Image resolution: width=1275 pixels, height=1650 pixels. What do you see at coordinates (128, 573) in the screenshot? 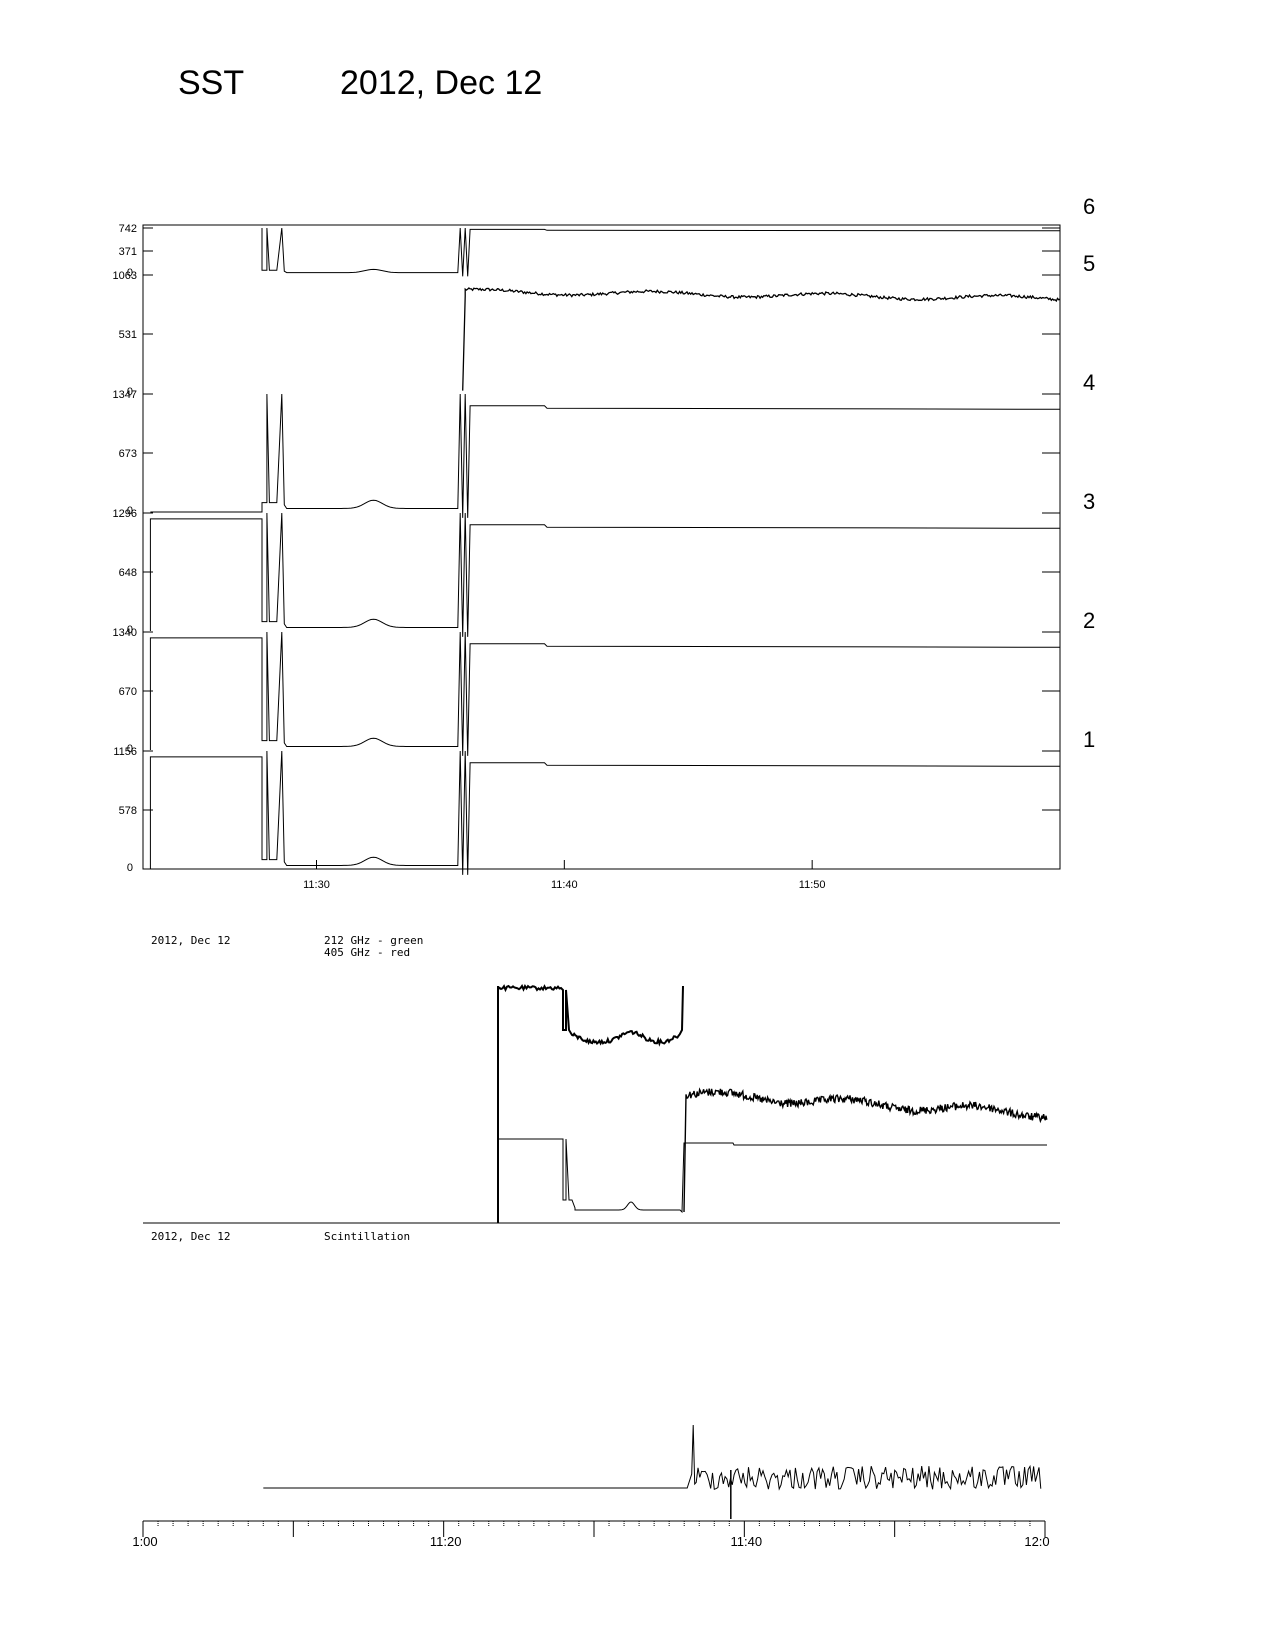
I see `y-tick-label: 648` at bounding box center [128, 573].